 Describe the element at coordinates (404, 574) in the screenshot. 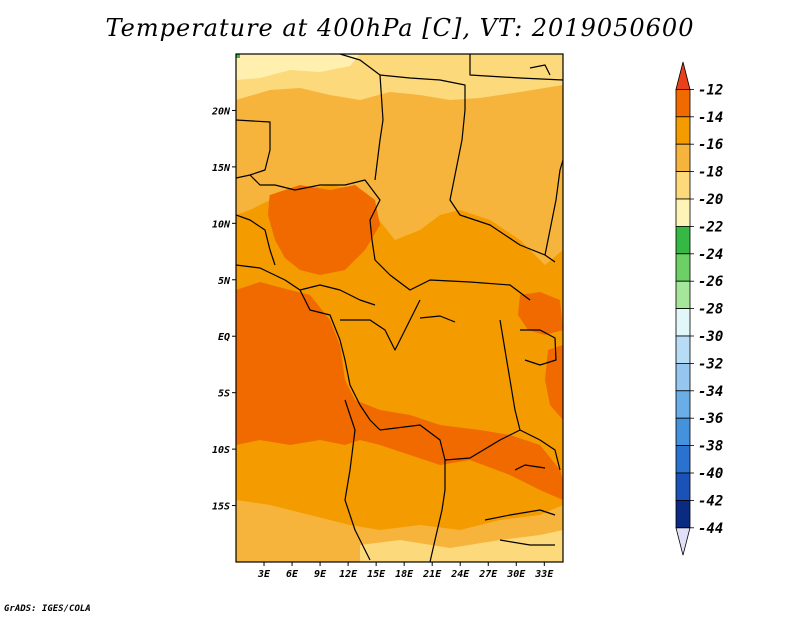

I see `lon-label: 18E` at that location.